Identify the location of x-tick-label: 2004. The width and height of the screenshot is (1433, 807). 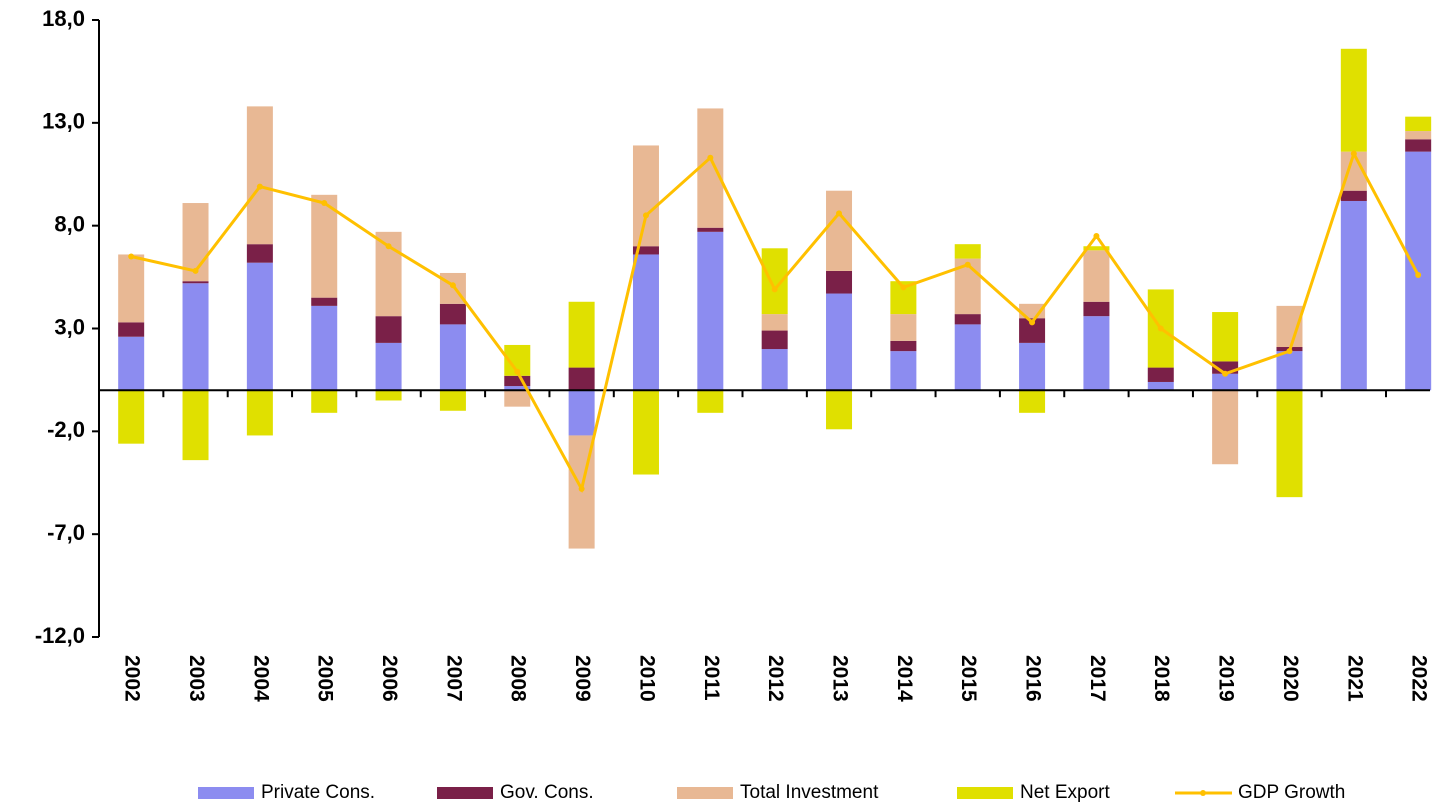
(260, 678).